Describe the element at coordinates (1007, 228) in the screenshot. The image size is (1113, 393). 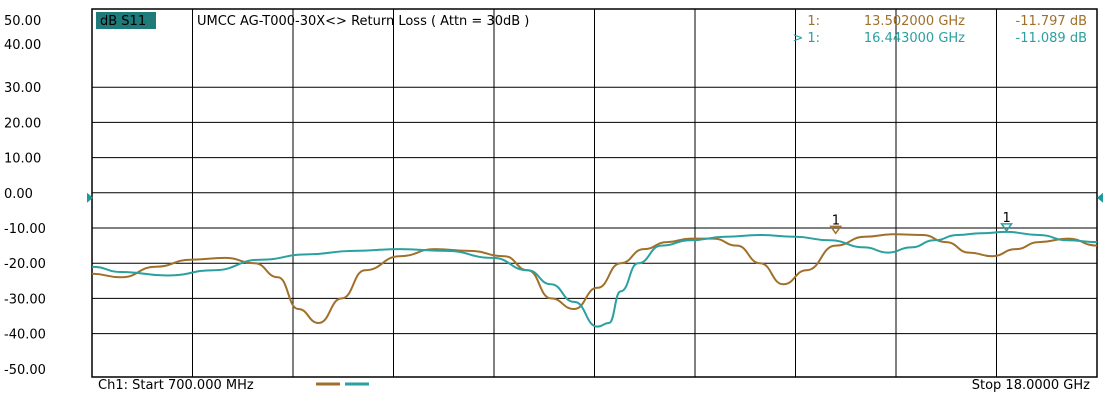
I see `marker-2-symbol` at that location.